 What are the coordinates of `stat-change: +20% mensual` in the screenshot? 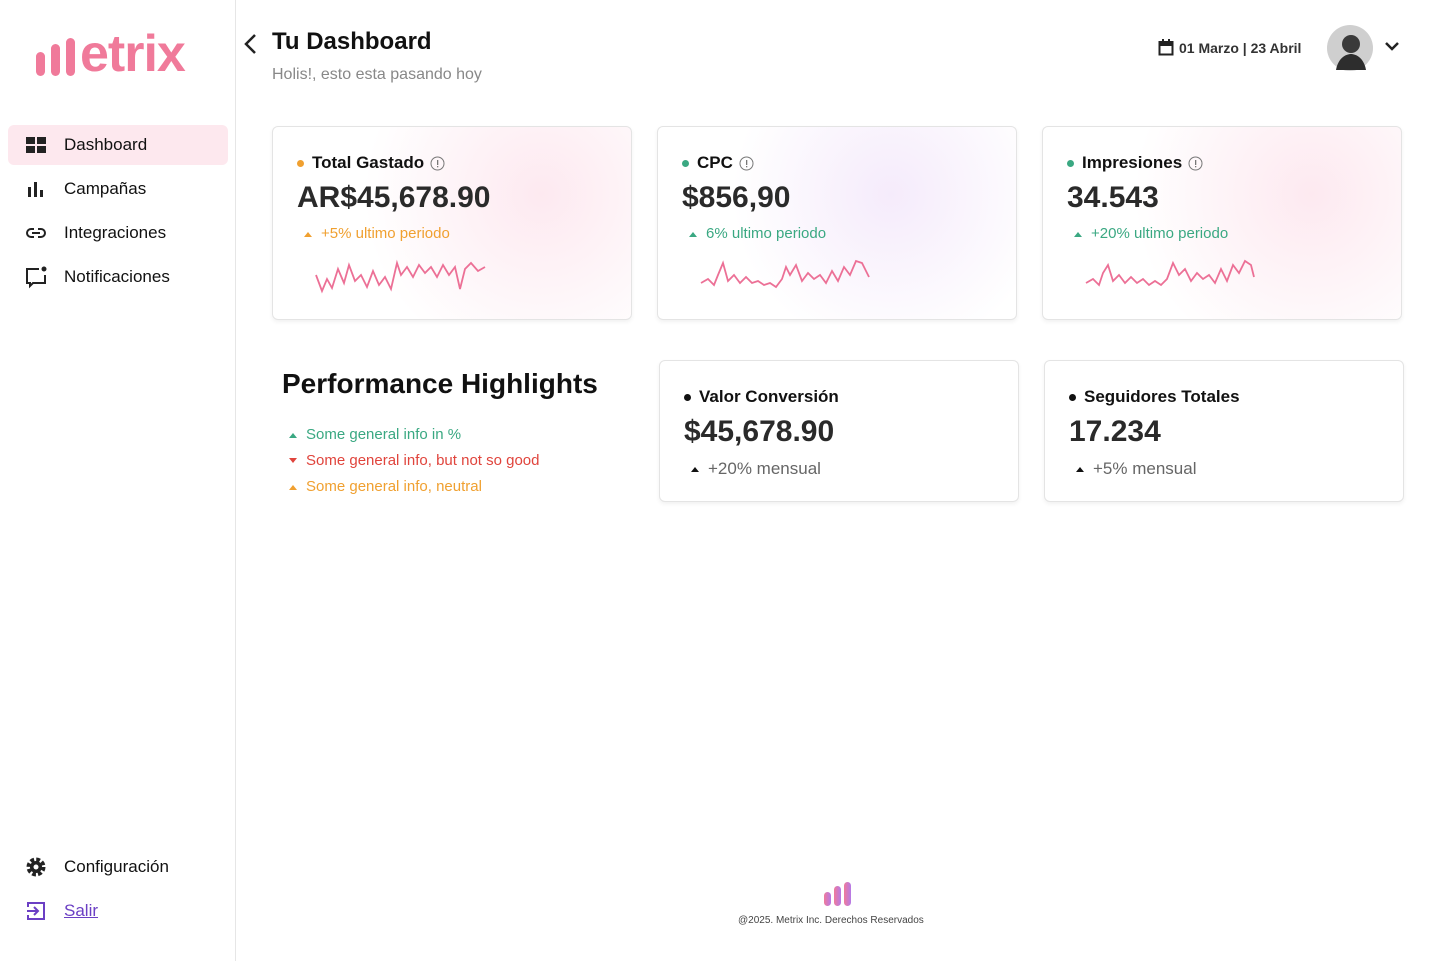 It's located at (755, 469).